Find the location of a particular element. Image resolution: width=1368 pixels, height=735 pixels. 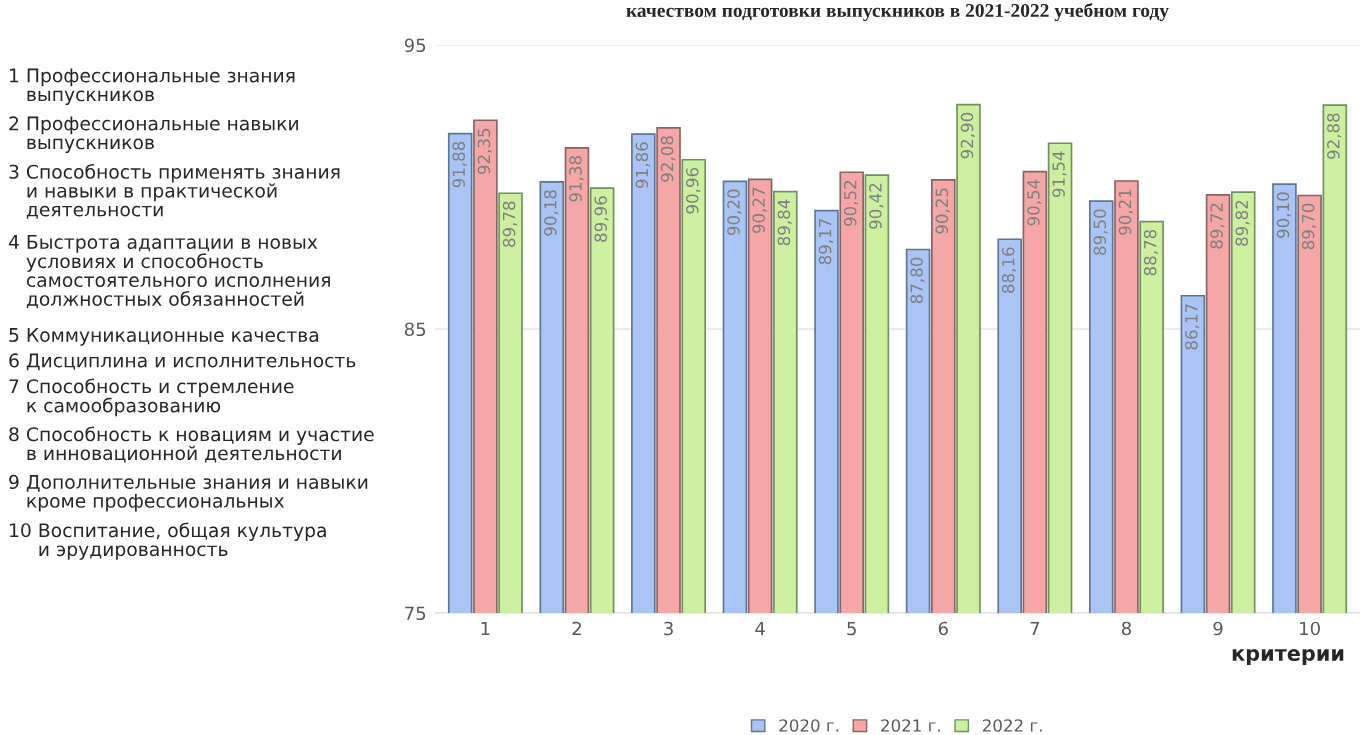

data-label: 88,16 is located at coordinates (1009, 270).